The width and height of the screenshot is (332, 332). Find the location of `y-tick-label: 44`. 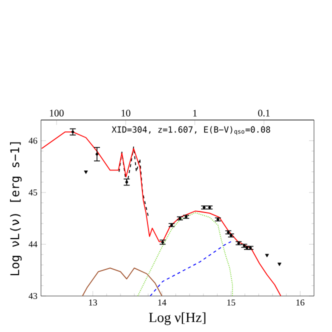

y-tick-label: 44 is located at coordinates (33, 244).